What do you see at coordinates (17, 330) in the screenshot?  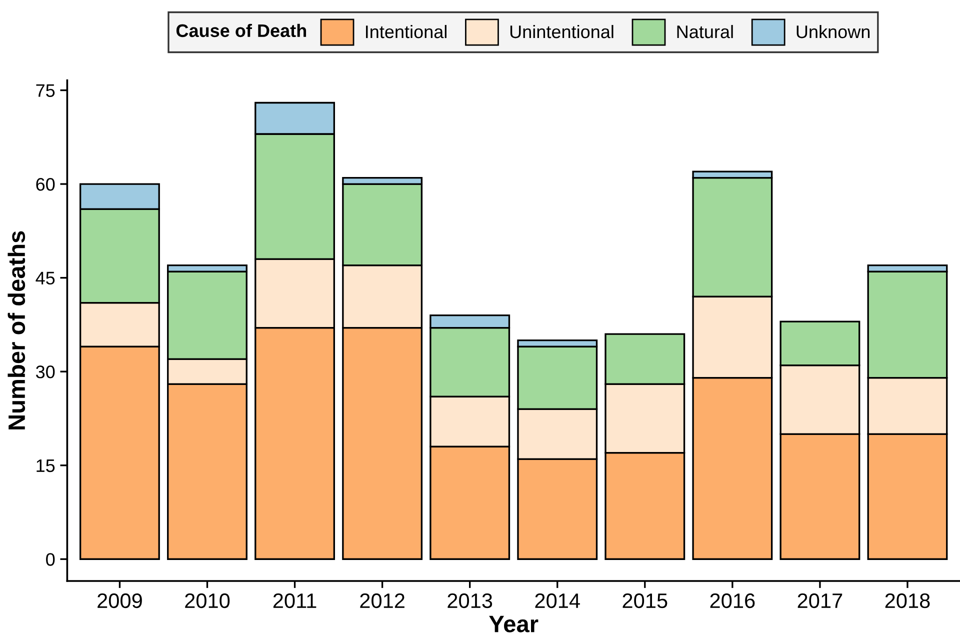 I see `y-axis-title: Number of deaths` at bounding box center [17, 330].